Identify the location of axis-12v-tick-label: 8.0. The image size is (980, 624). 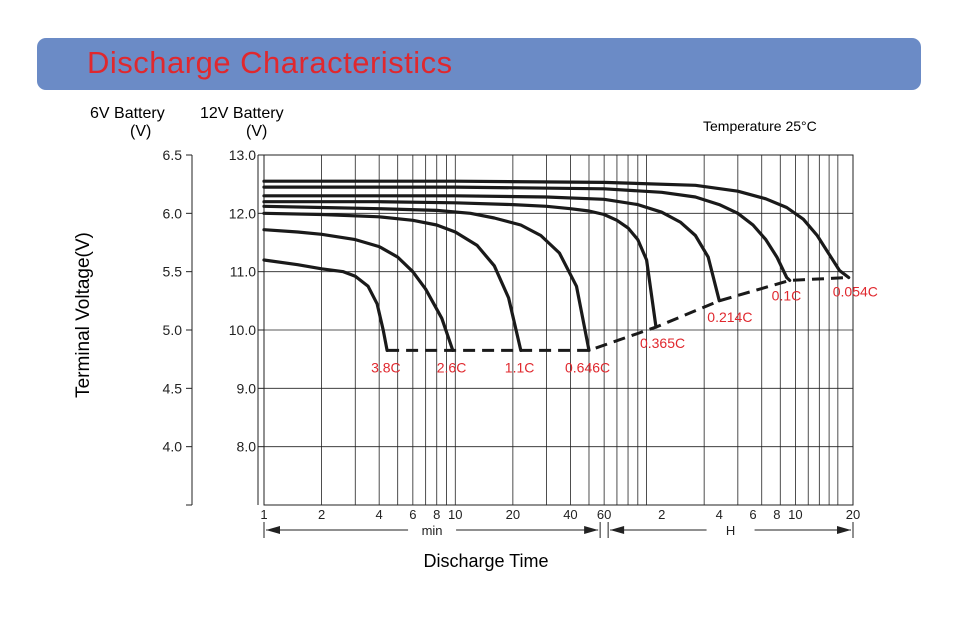
(247, 447).